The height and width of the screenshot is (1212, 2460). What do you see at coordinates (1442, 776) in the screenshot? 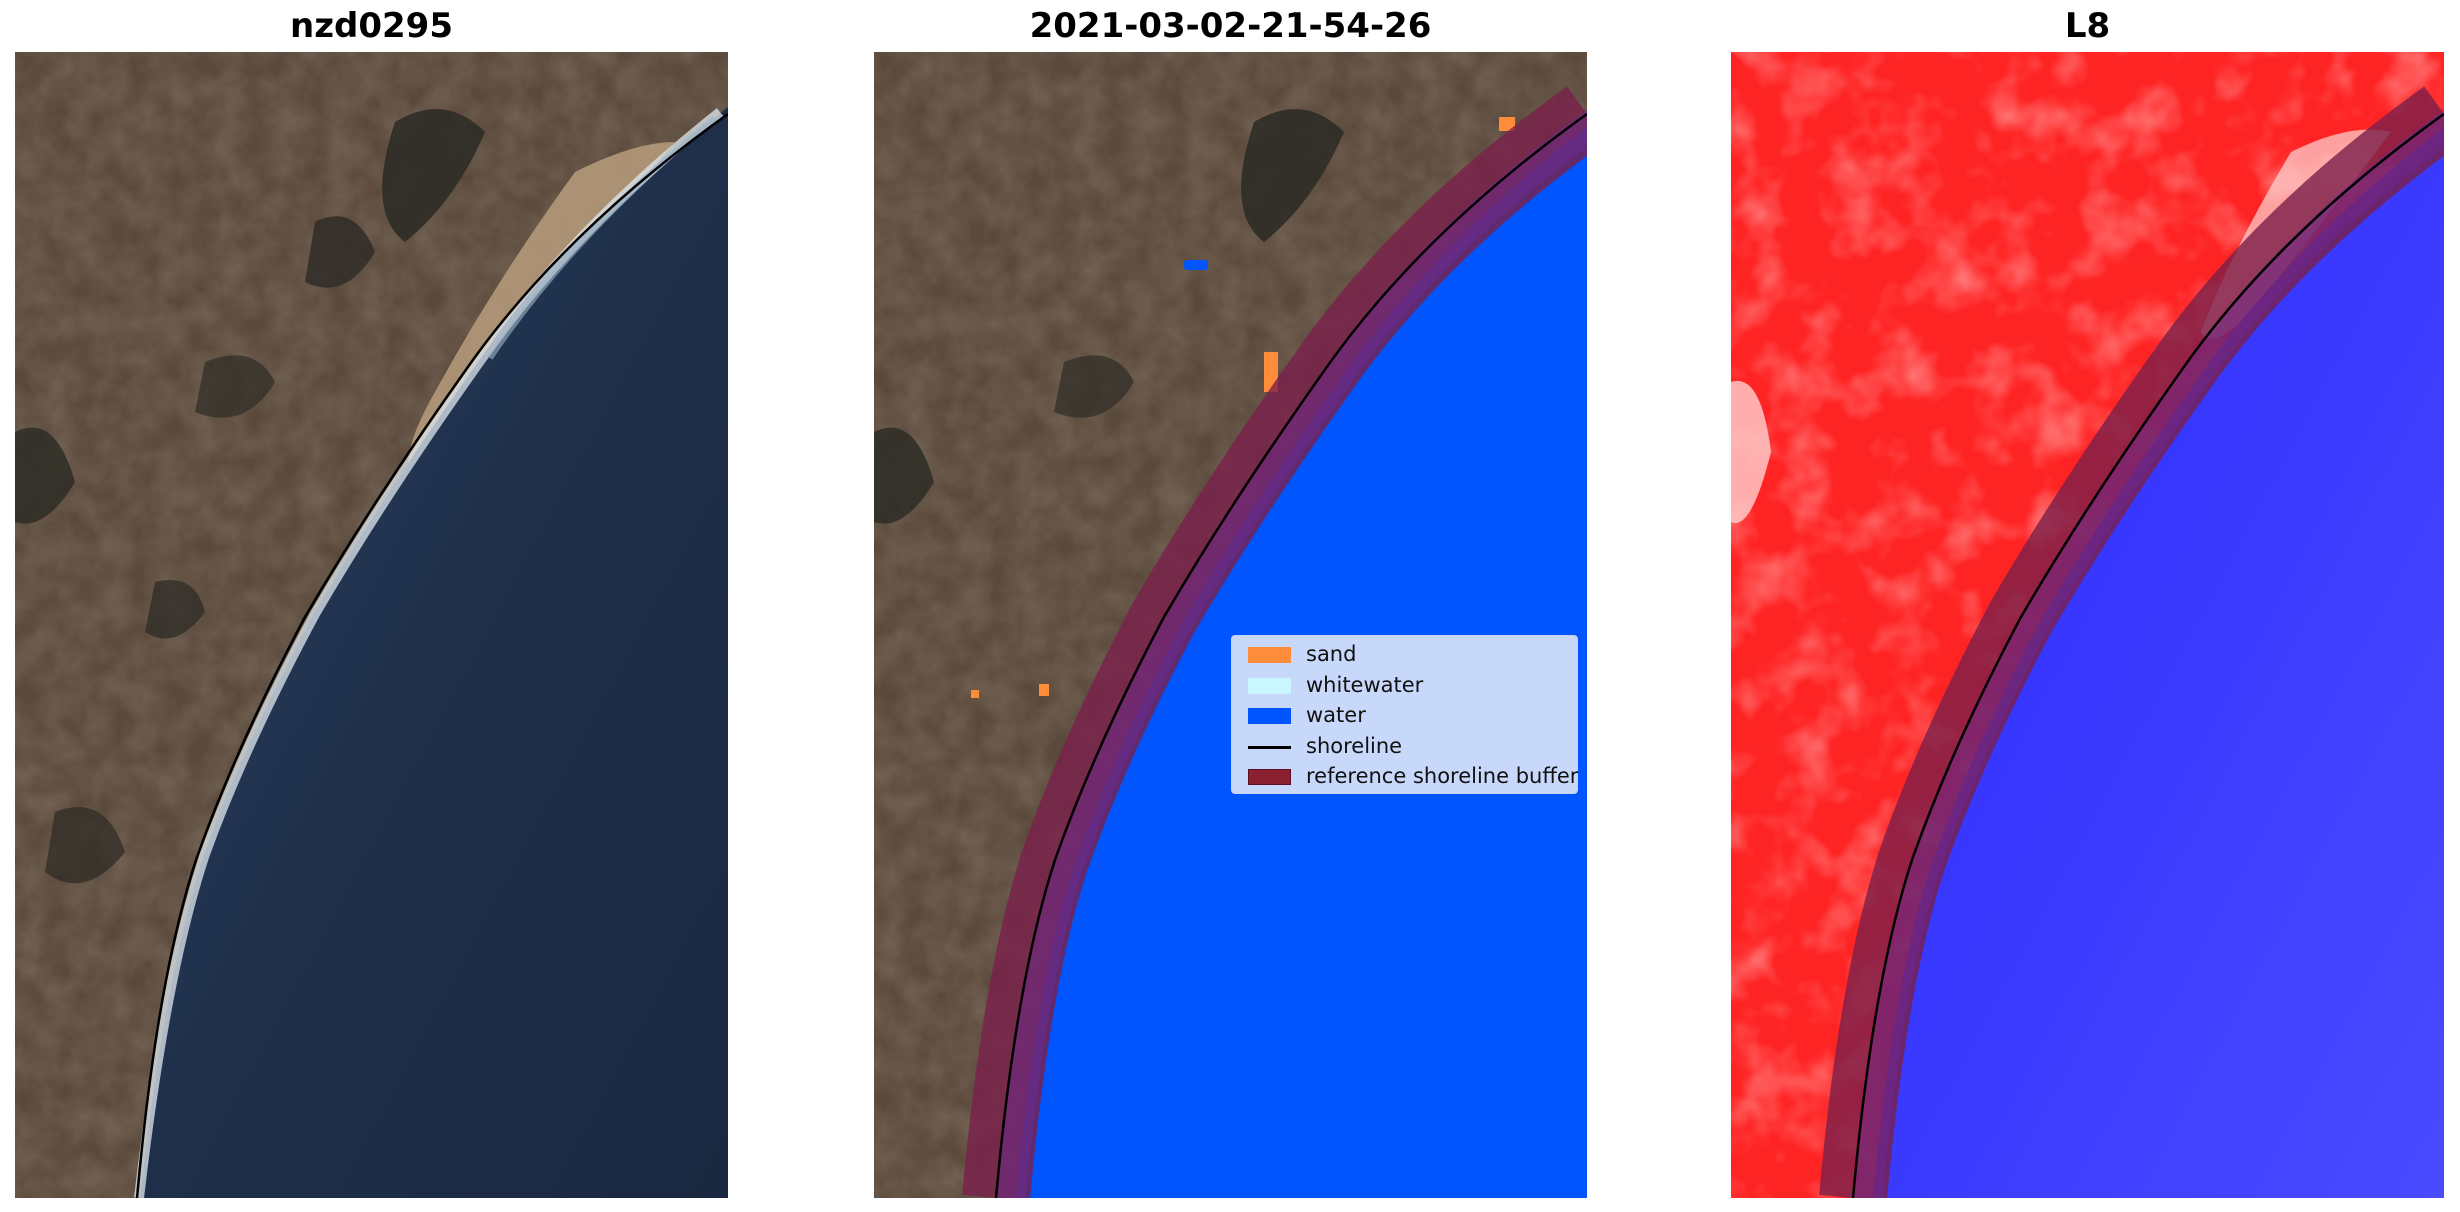
I see `legend-label: reference shoreline buffer` at bounding box center [1442, 776].